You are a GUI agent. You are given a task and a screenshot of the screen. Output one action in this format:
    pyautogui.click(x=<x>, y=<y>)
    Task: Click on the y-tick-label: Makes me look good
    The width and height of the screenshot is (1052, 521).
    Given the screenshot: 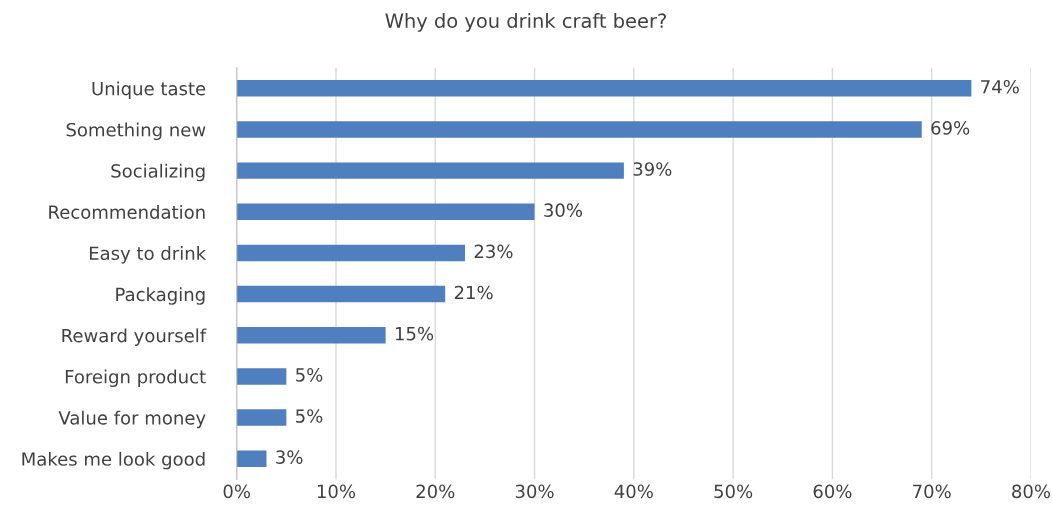 What is the action you would take?
    pyautogui.click(x=113, y=460)
    